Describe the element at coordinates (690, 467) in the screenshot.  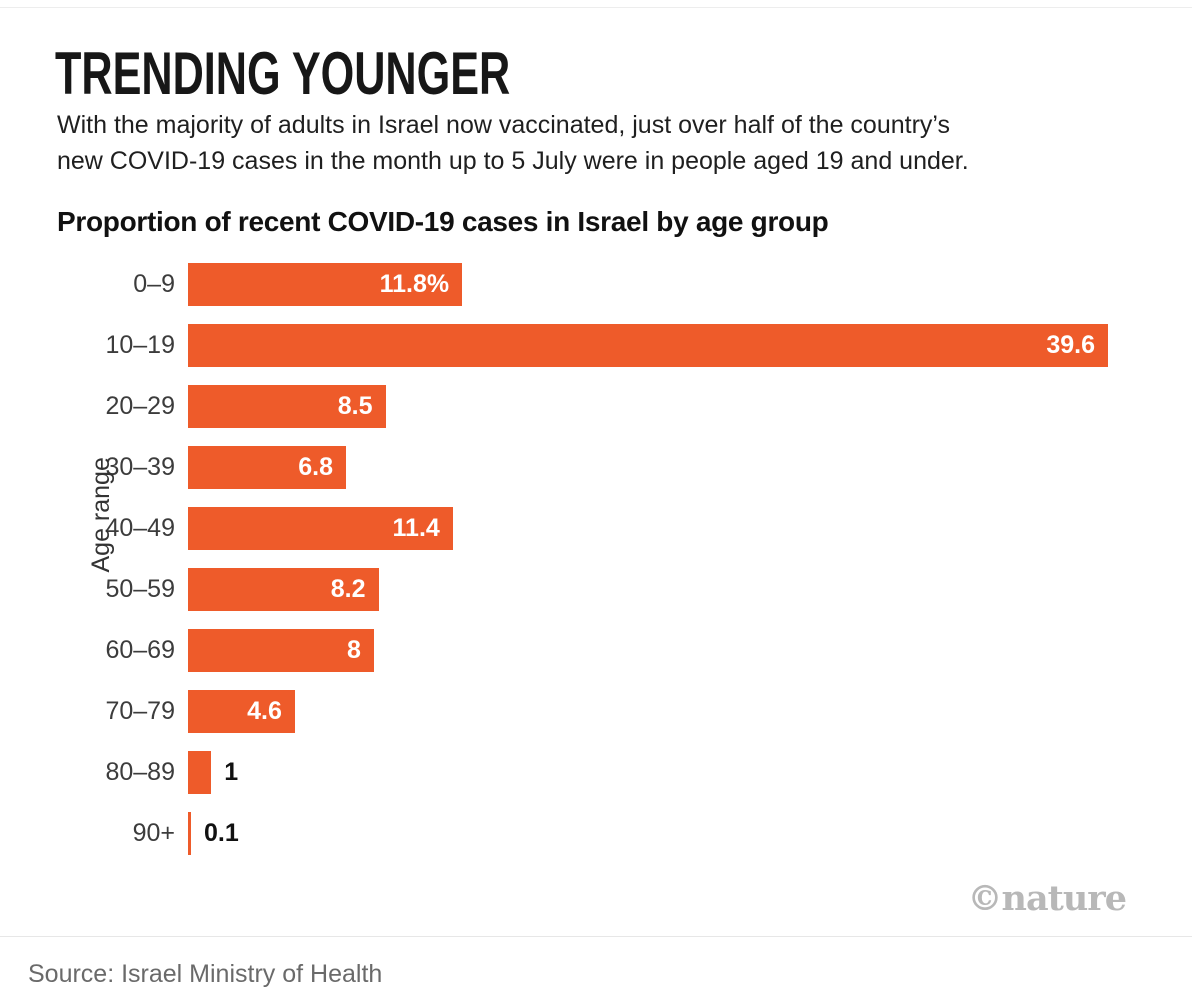
I see `bar-track: 6.8` at that location.